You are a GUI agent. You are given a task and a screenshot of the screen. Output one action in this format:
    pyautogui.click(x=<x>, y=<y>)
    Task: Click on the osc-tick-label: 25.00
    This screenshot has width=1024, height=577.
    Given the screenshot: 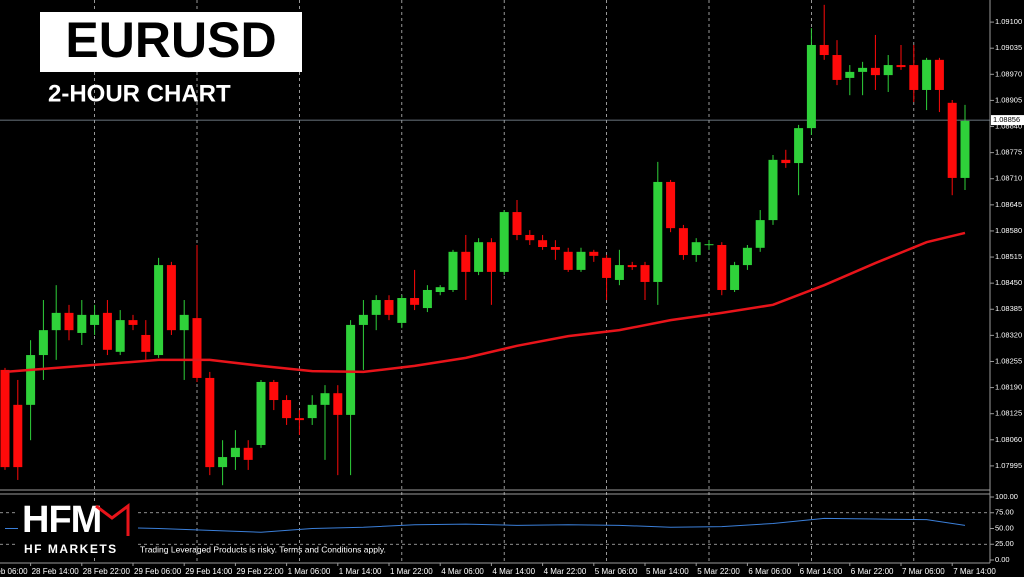 What is the action you would take?
    pyautogui.click(x=1004, y=543)
    